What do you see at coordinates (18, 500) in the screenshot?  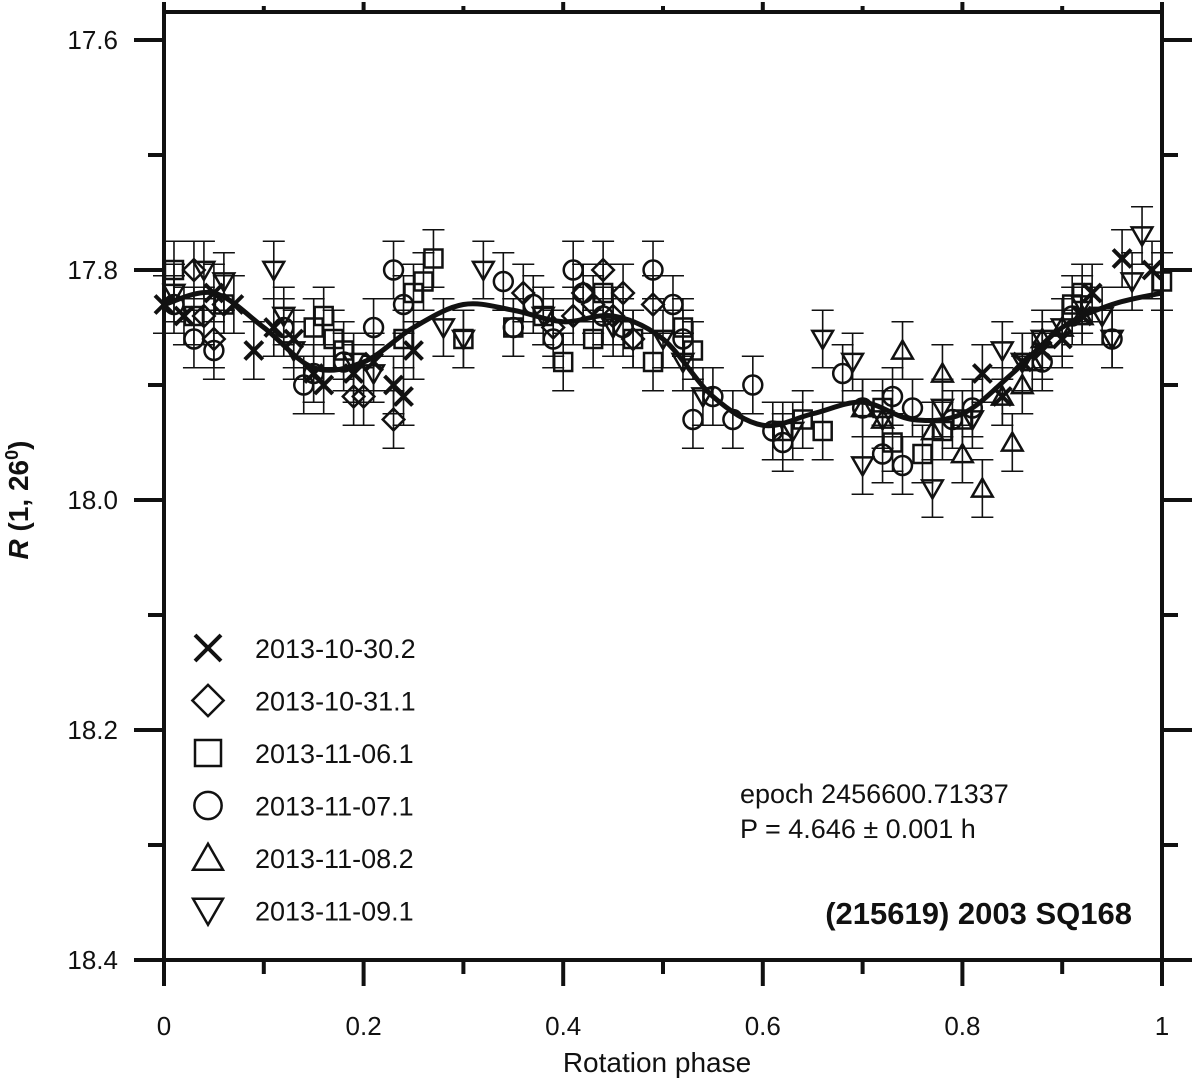 I see `y-axis-title: R (1, 260)` at bounding box center [18, 500].